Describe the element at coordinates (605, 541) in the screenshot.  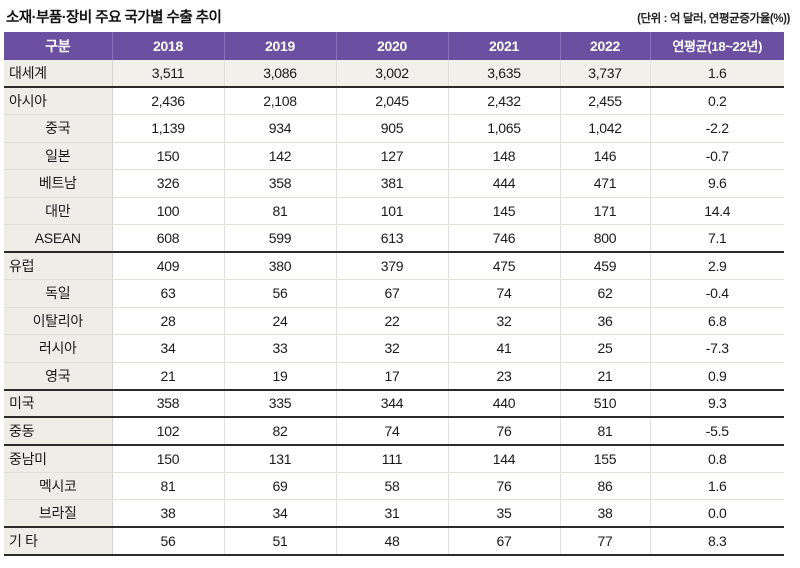
I see `cell-y2022: 77` at that location.